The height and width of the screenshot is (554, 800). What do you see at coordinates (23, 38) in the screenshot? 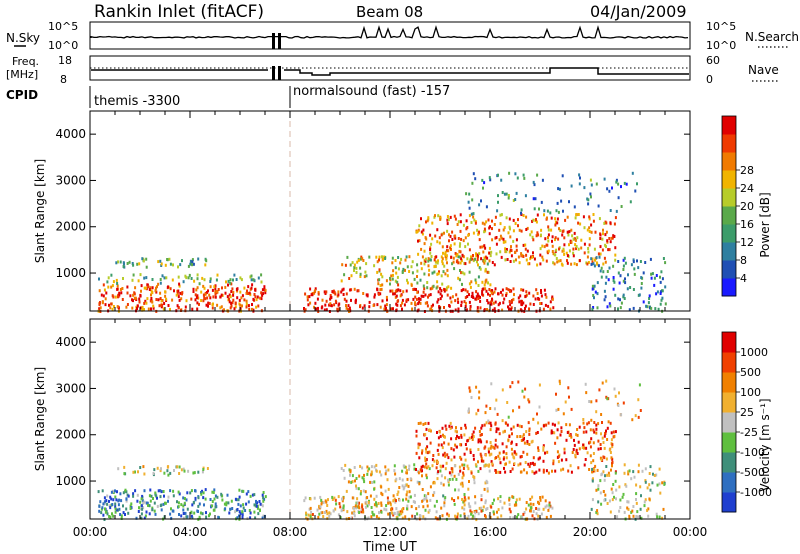
I see `nsky-label: N.Sky` at bounding box center [23, 38].